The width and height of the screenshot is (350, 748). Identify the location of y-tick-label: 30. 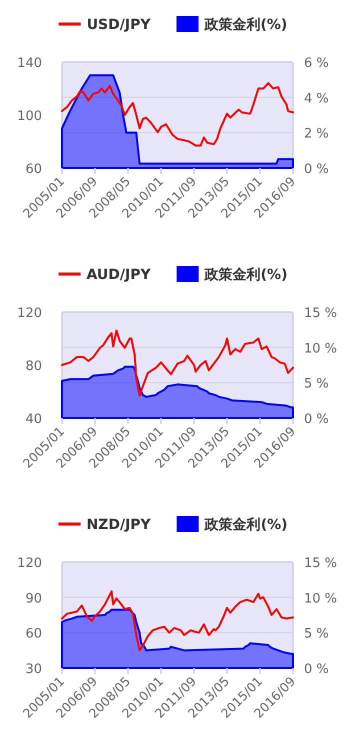
(33, 669).